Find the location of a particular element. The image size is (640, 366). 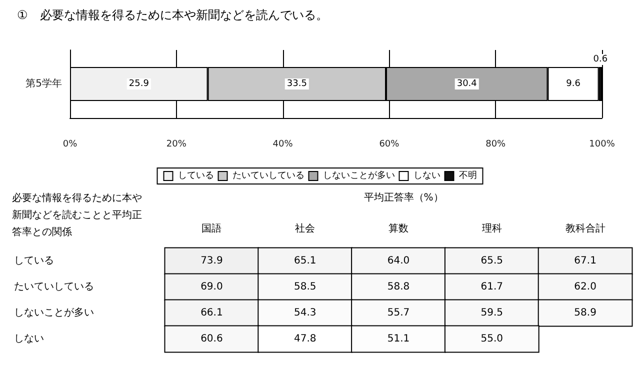

data-label: 9.6 is located at coordinates (573, 84).